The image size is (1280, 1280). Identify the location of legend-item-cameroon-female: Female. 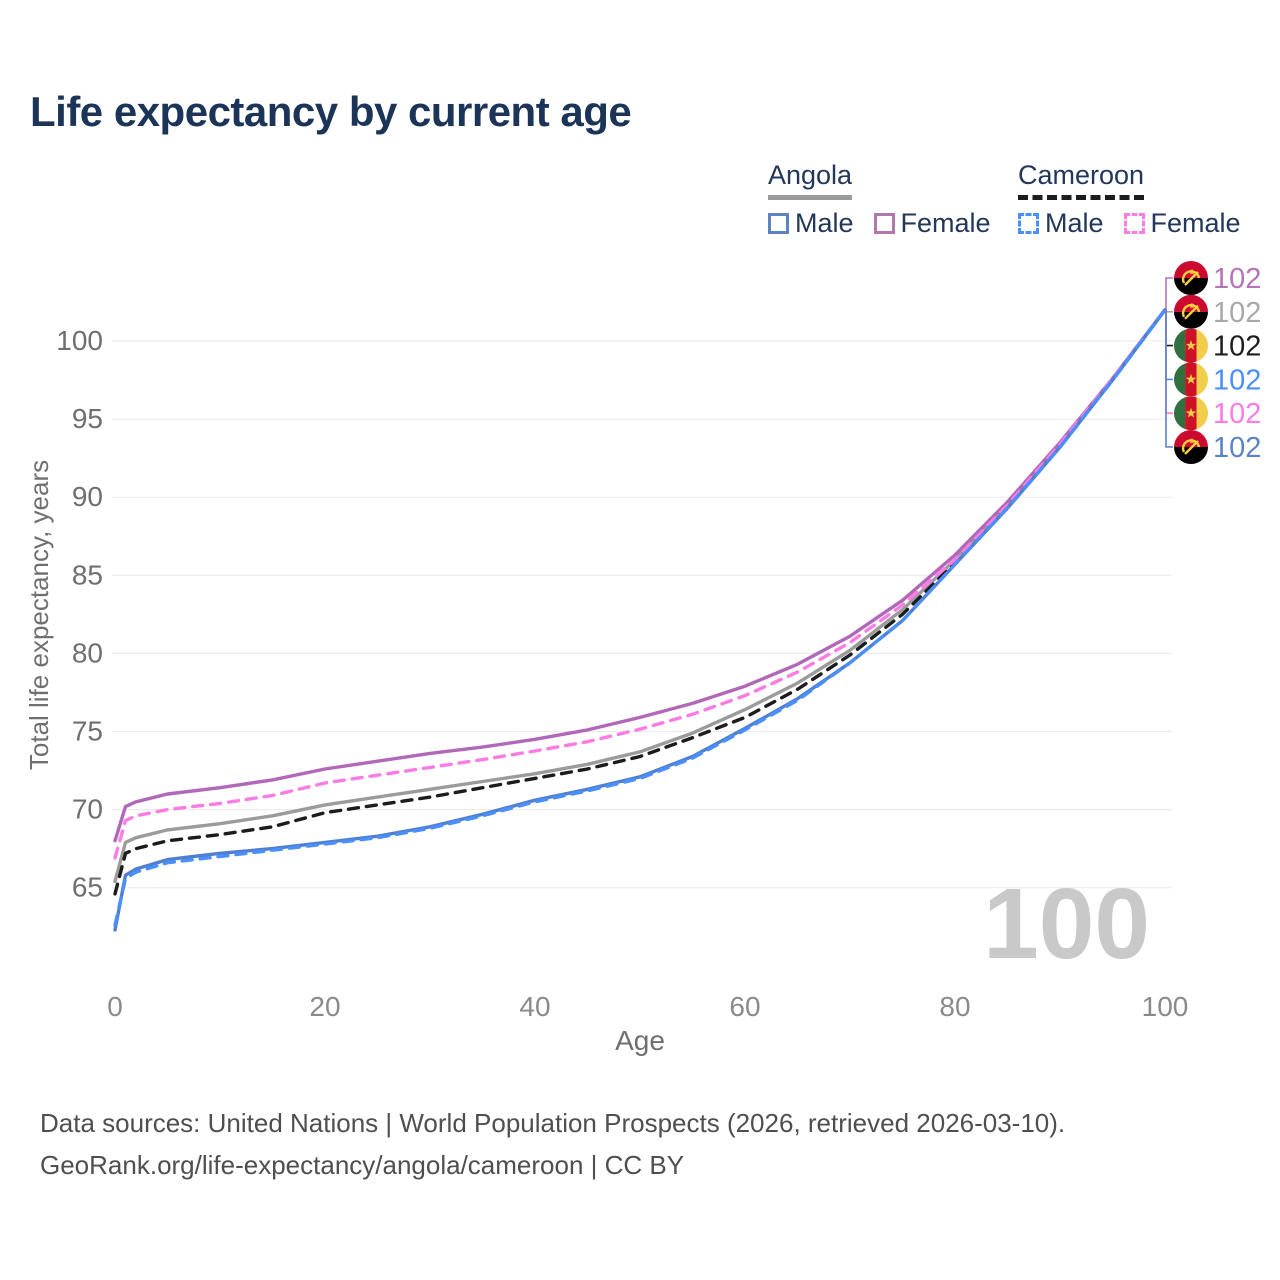
(1182, 223).